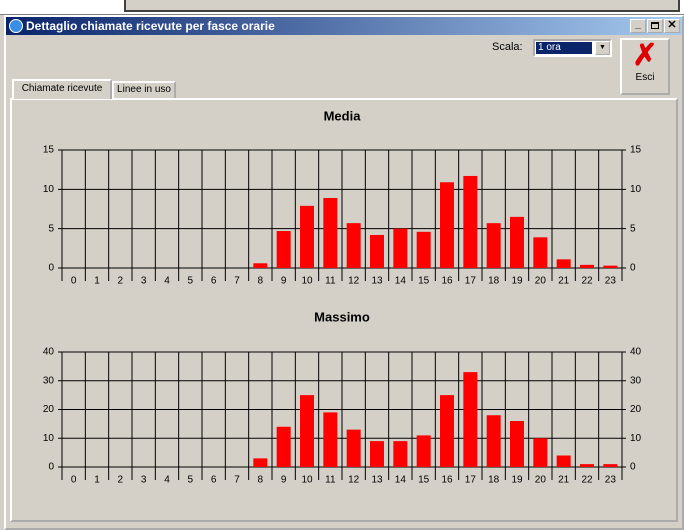 The image size is (684, 530). I want to click on x-tick-label: 4, so click(167, 281).